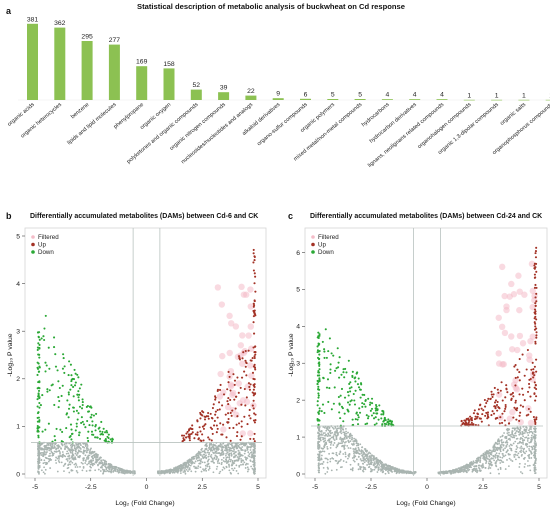 This screenshot has width=550, height=511. I want to click on volcano-c-xlabel: Log₂ (Fold Change), so click(425, 503).